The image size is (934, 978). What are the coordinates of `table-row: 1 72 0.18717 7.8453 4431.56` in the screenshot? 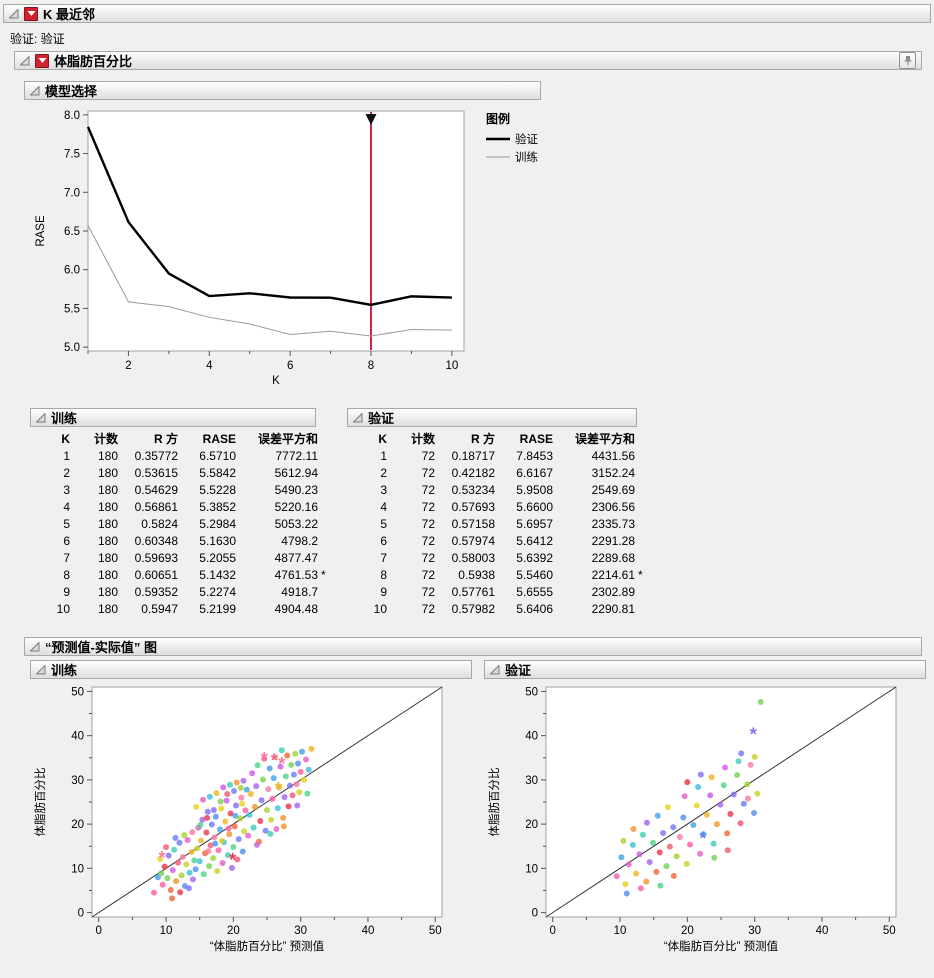 It's located at (507, 455).